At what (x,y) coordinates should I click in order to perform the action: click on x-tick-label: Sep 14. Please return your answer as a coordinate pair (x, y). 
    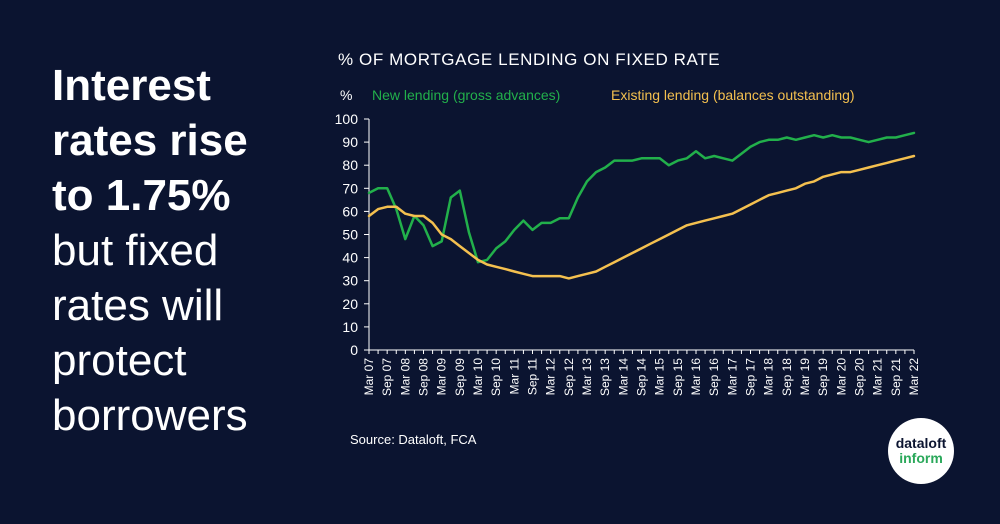
    Looking at the image, I should click on (642, 377).